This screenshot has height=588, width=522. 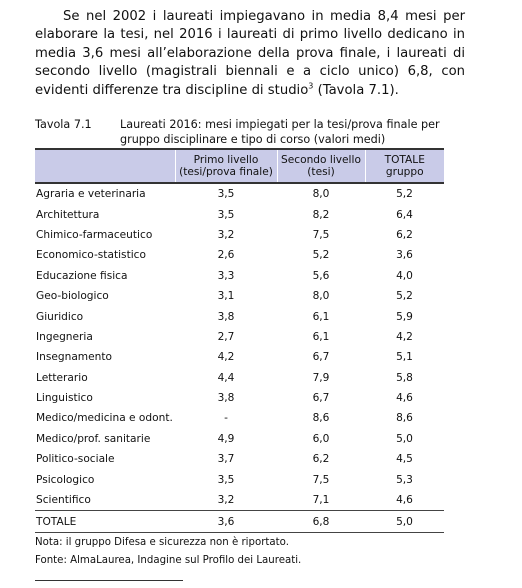 I want to click on row-primo: 3,7, so click(x=226, y=459).